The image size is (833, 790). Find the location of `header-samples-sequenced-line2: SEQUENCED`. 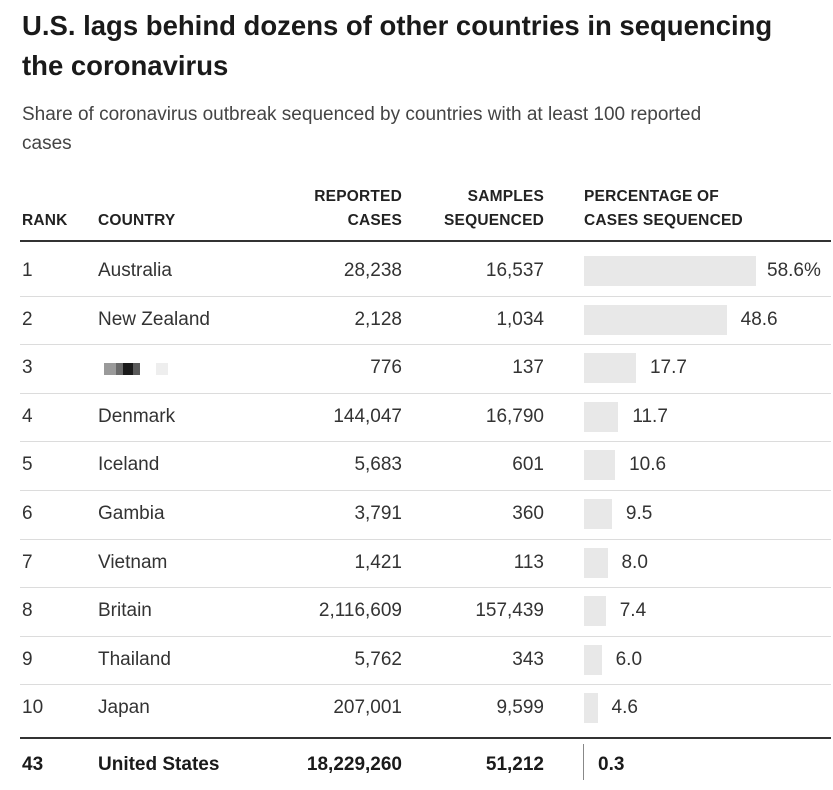

header-samples-sequenced-line2: SEQUENCED is located at coordinates (494, 220).